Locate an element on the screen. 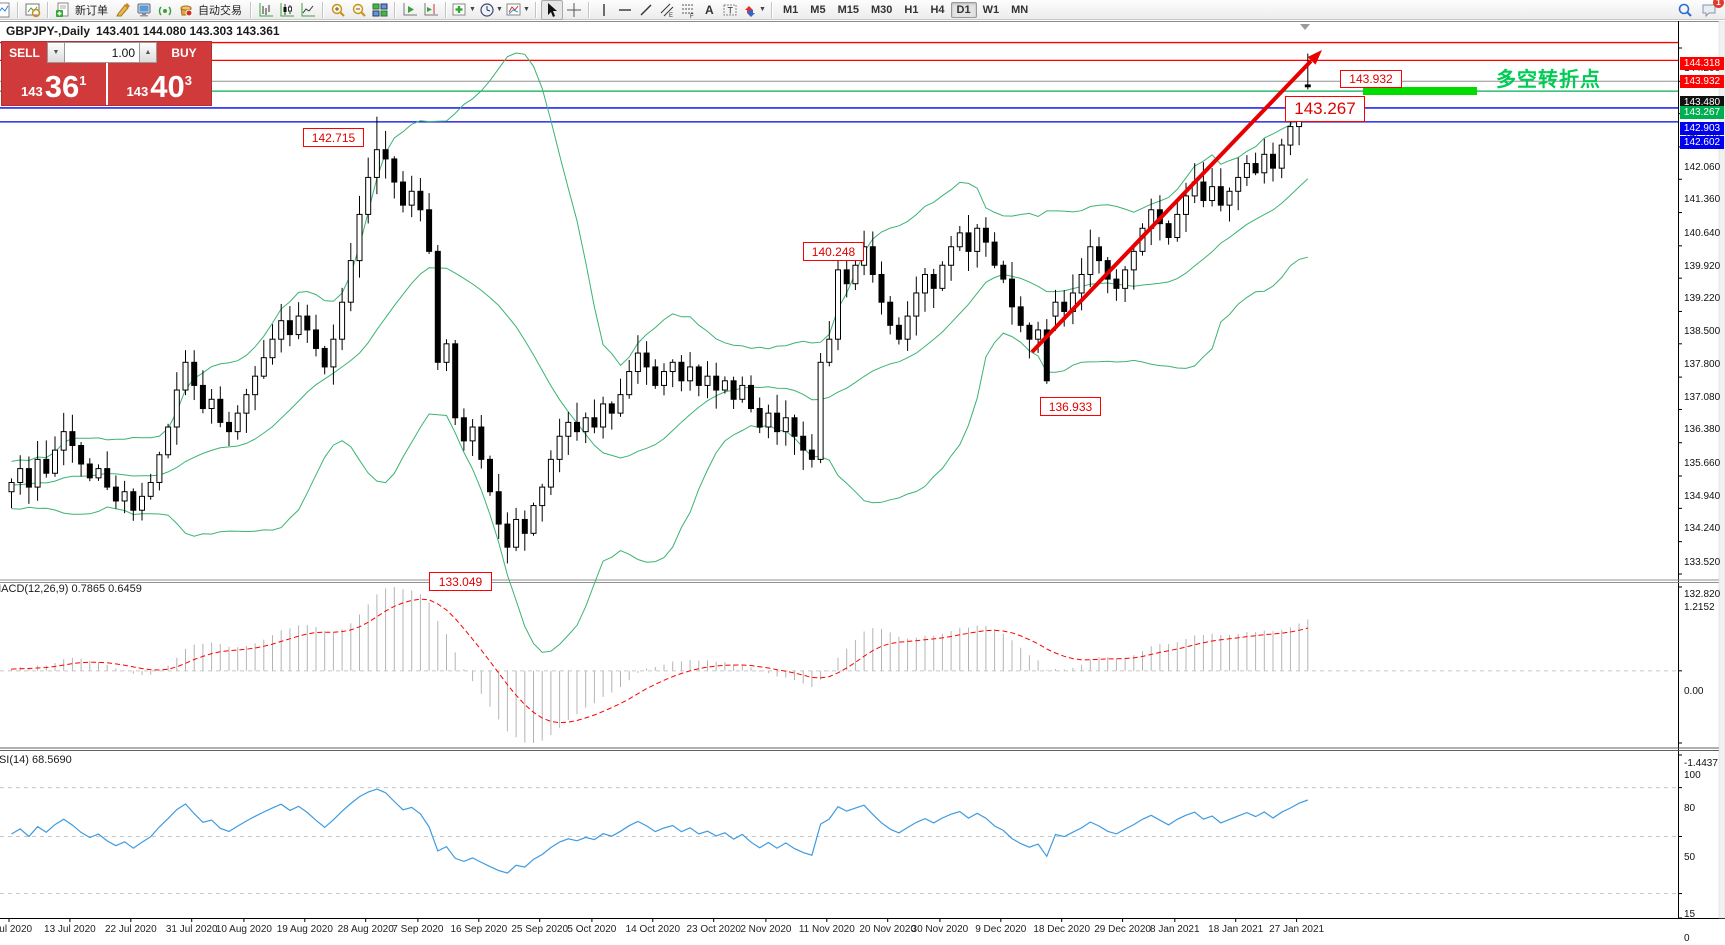 The height and width of the screenshot is (945, 1725). x-axis-date: 31 Jul 2020 is located at coordinates (191, 929).